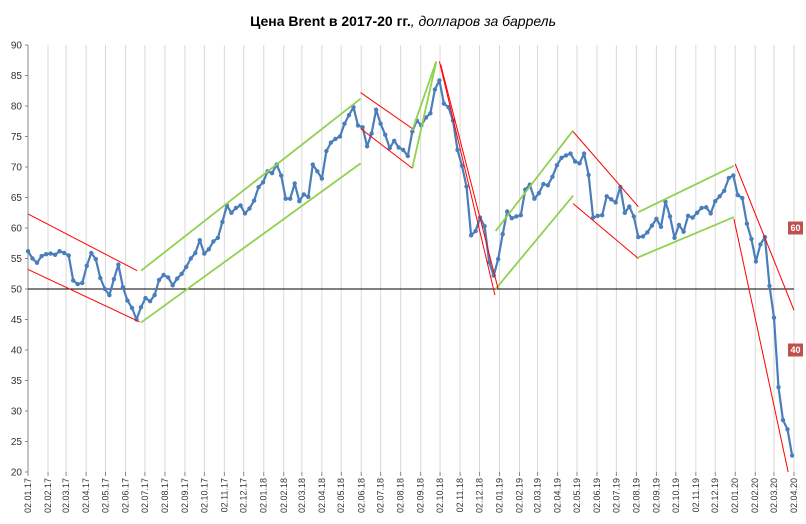 This screenshot has height=524, width=806. I want to click on y-axis-ticks: 20 25 30 35 40 45 50 55 60 65 70 75 80 85 90, so click(19, 260).